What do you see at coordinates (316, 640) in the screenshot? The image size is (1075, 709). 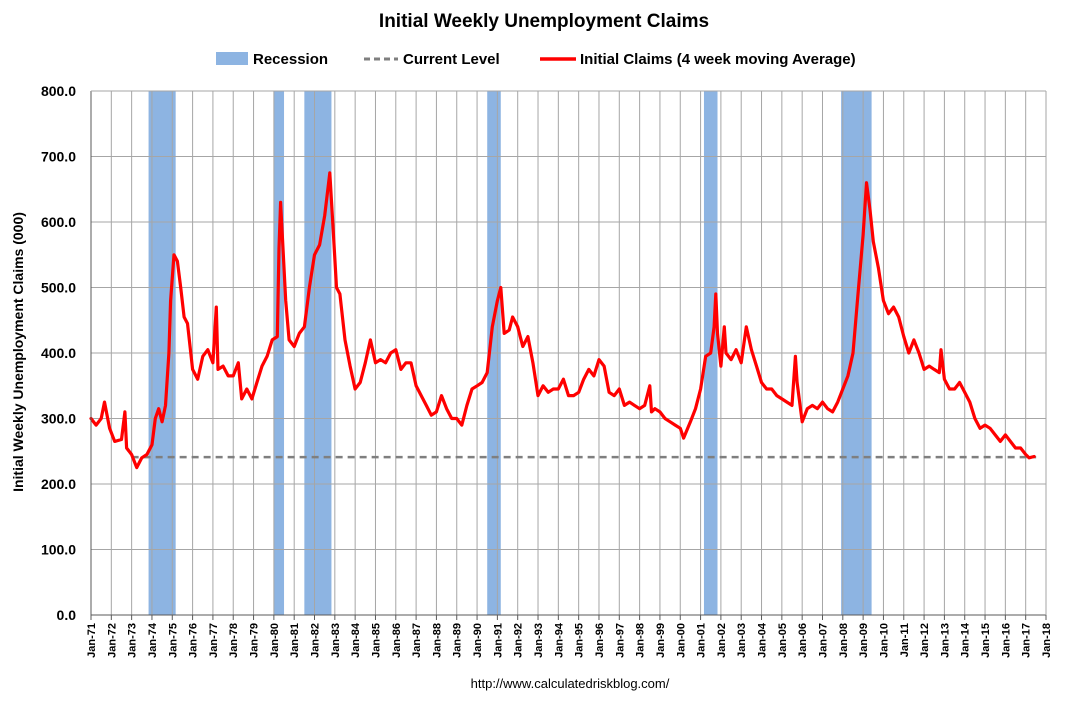 I see `x-tick-label: Jan-82` at bounding box center [316, 640].